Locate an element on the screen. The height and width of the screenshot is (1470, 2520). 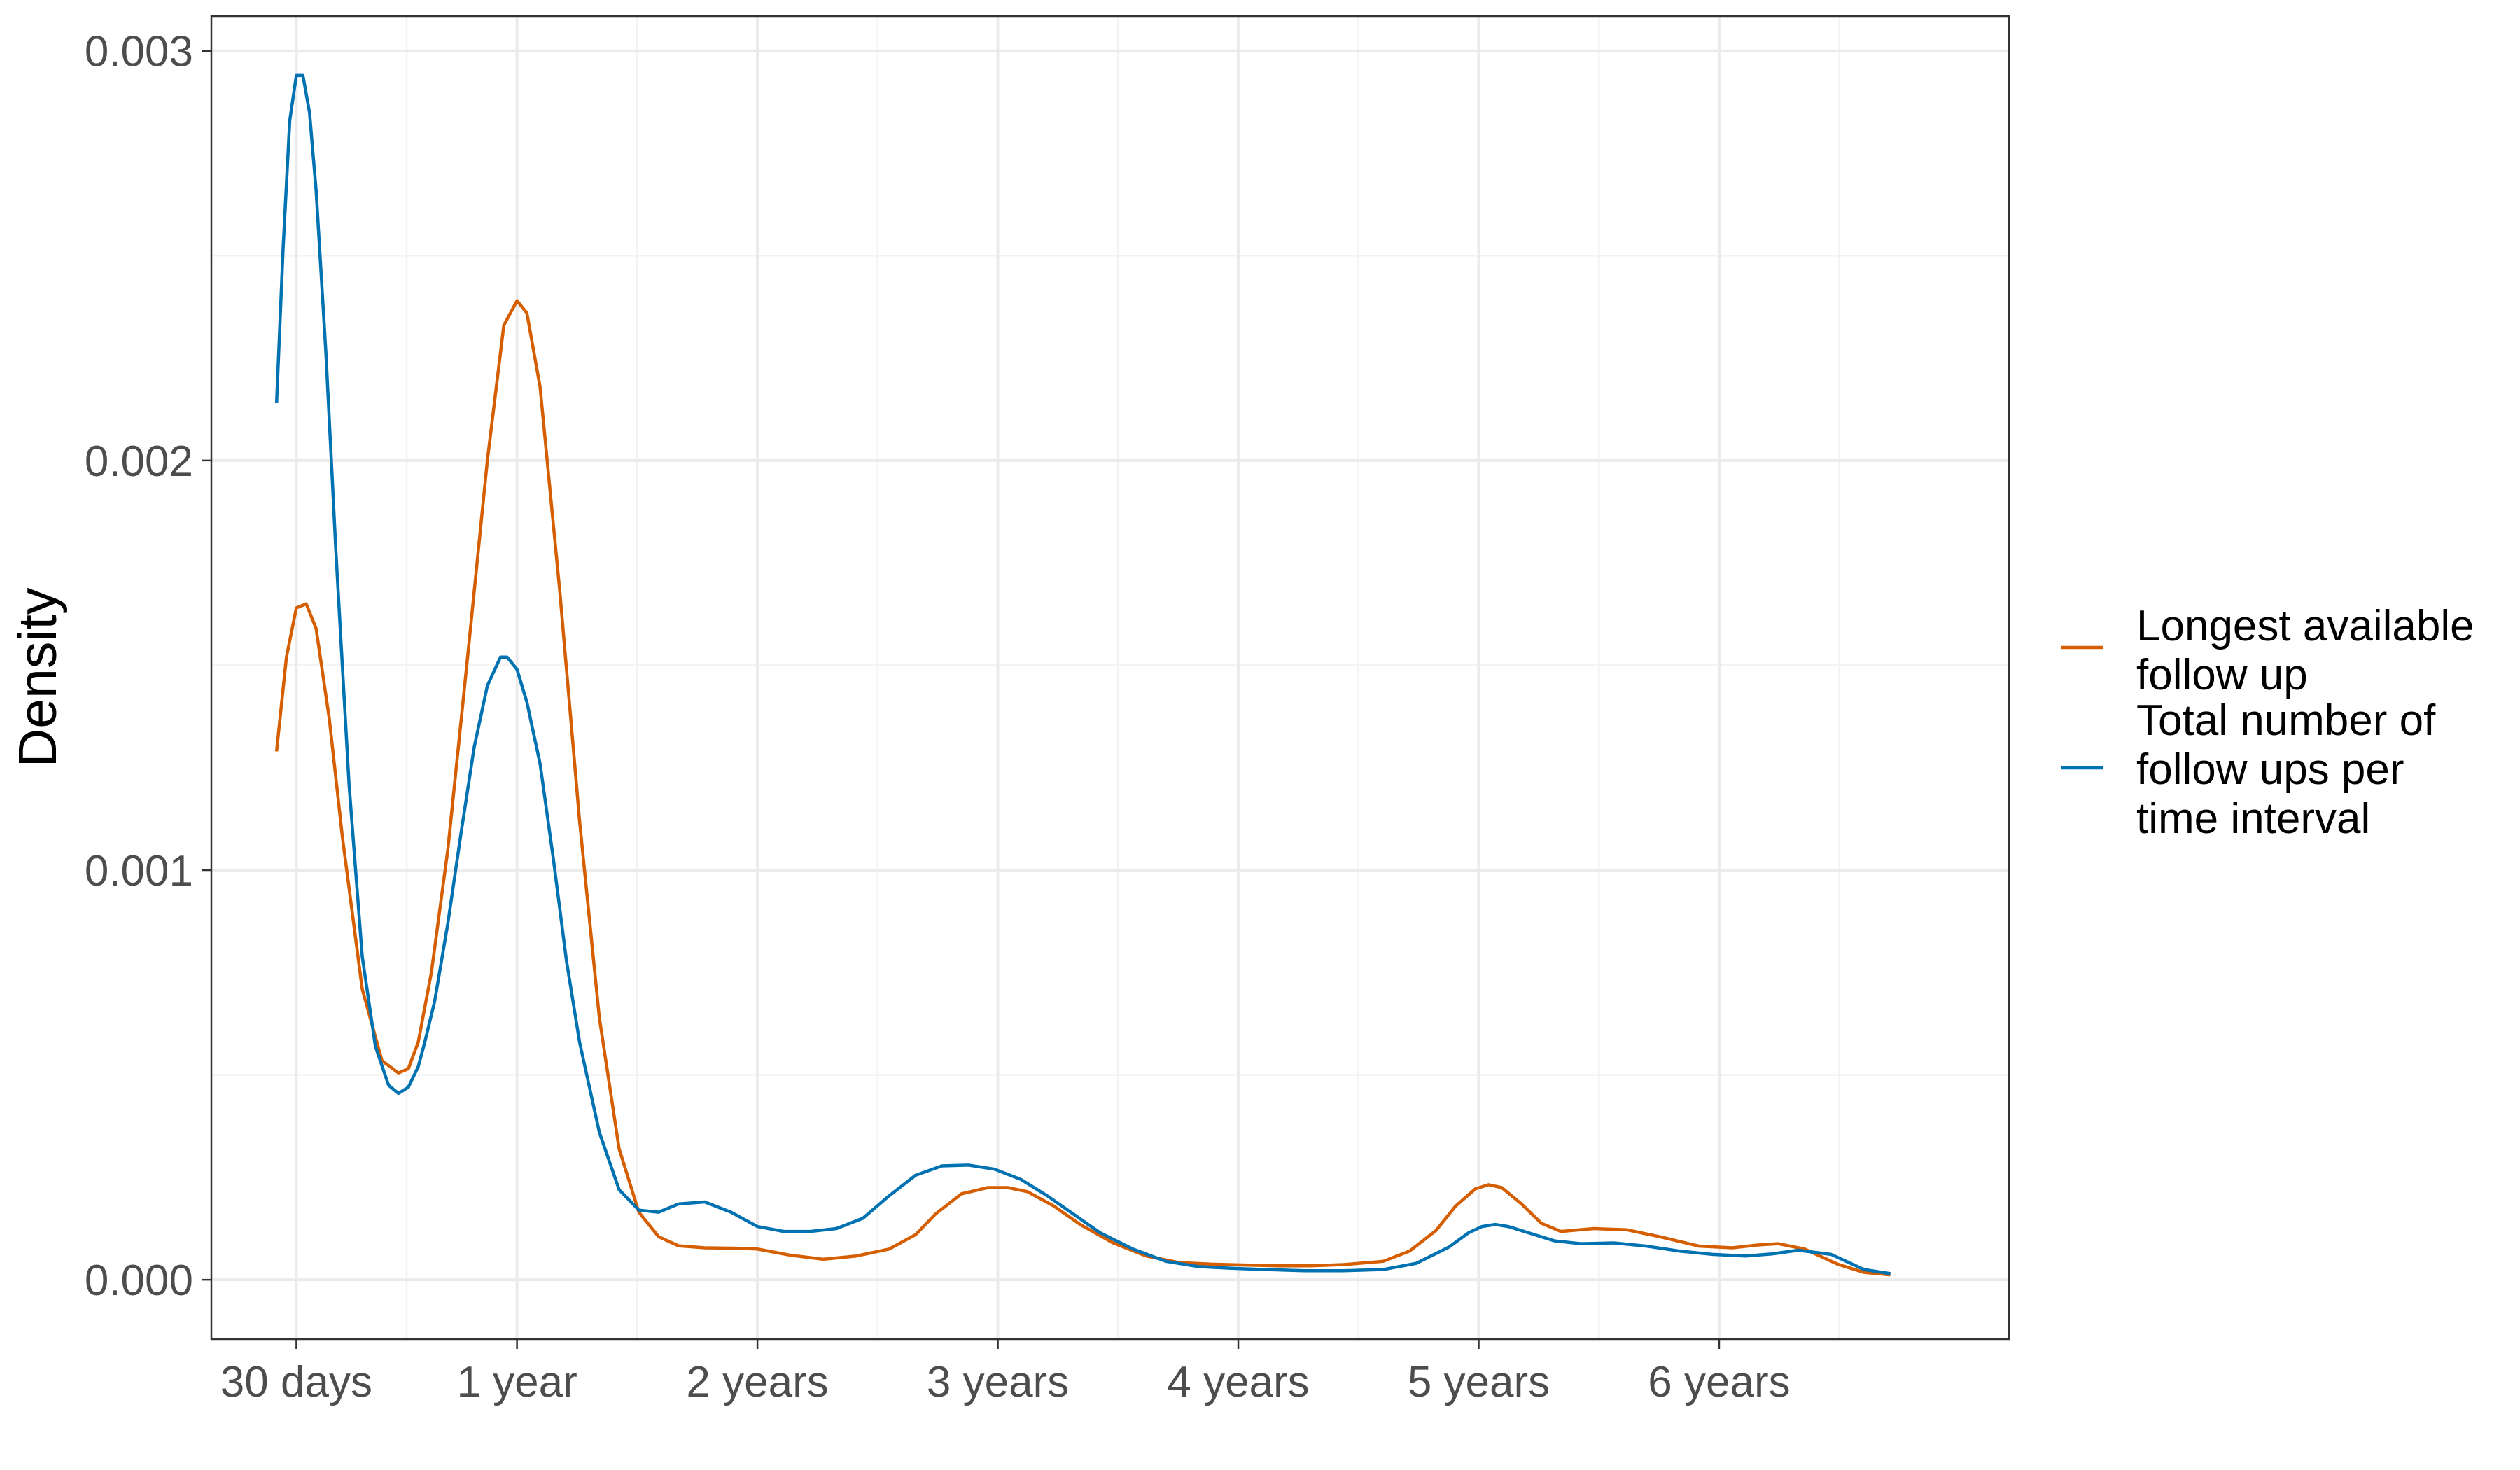
y-tick-label: 0.002 is located at coordinates (139, 462).